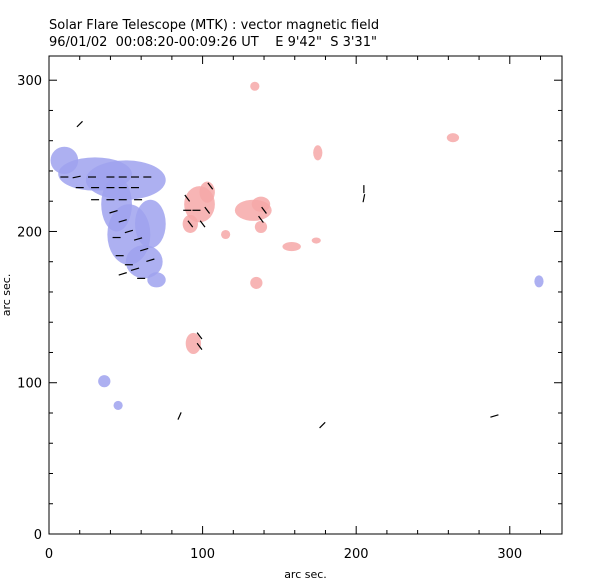  What do you see at coordinates (202, 554) in the screenshot?
I see `x-tick-label: 100` at bounding box center [202, 554].